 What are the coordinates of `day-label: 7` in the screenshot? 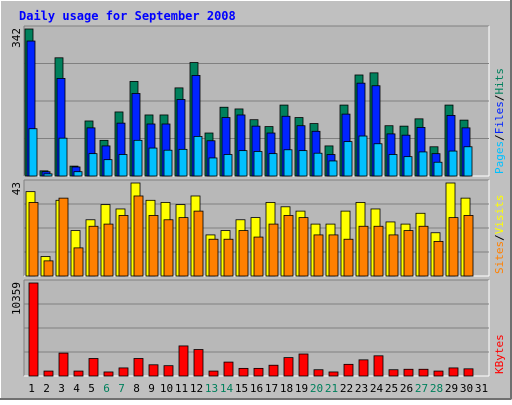 It's located at (121, 388).